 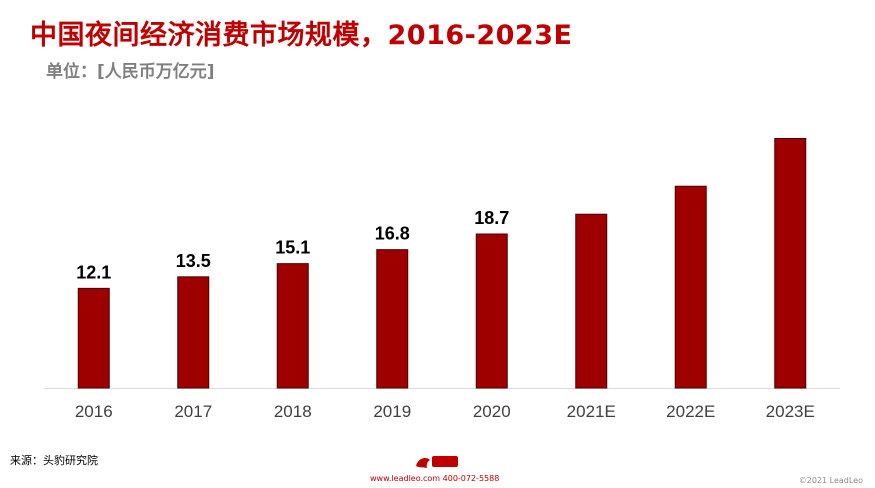 What do you see at coordinates (591, 301) in the screenshot?
I see `bar-2021E` at bounding box center [591, 301].